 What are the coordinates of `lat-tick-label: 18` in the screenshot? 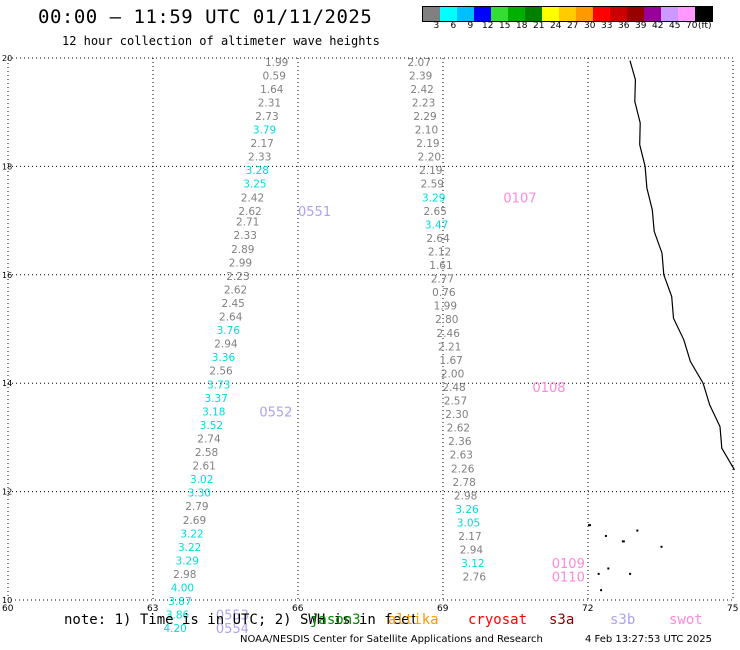 It's located at (7, 166).